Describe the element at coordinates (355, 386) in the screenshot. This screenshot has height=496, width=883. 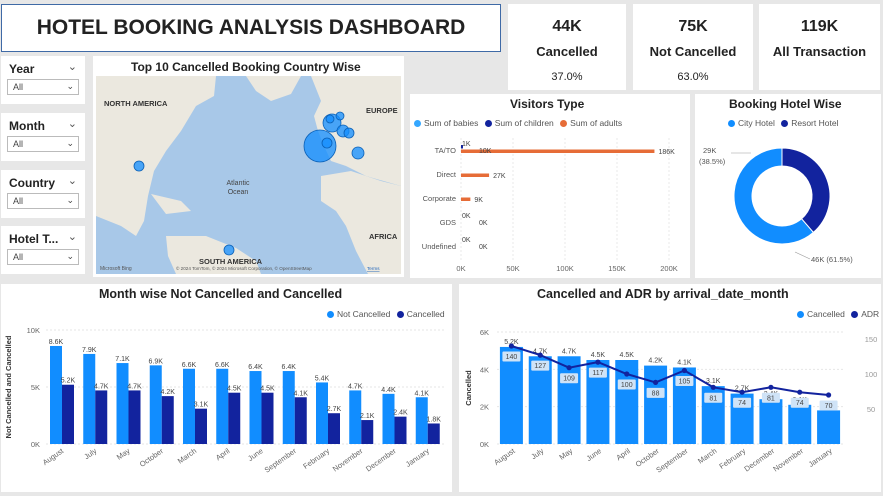
I see `data-label-not-cancelled: 4.7K` at that location.